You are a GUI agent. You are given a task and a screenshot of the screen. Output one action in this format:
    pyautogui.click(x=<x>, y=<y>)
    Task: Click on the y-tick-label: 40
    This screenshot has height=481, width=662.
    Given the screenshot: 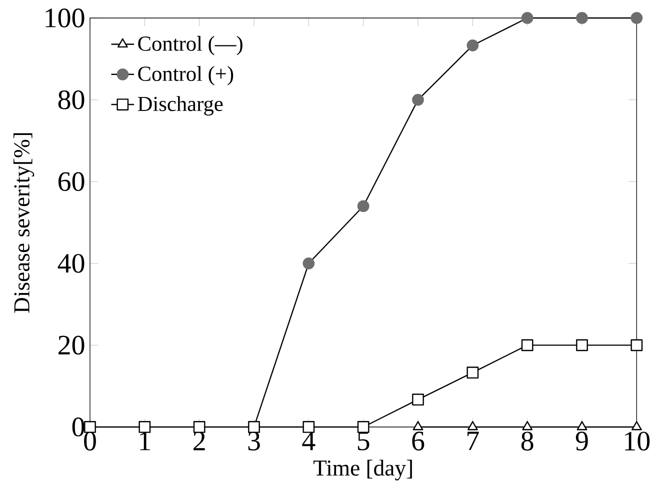 What is the action you would take?
    pyautogui.click(x=71, y=263)
    